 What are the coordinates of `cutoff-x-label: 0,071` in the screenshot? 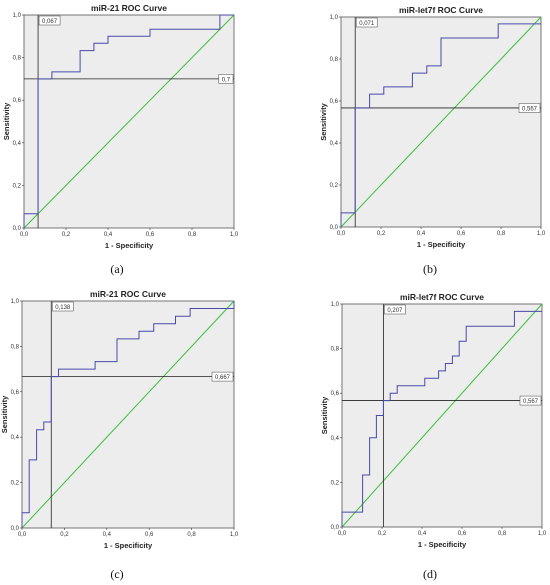 It's located at (367, 24).